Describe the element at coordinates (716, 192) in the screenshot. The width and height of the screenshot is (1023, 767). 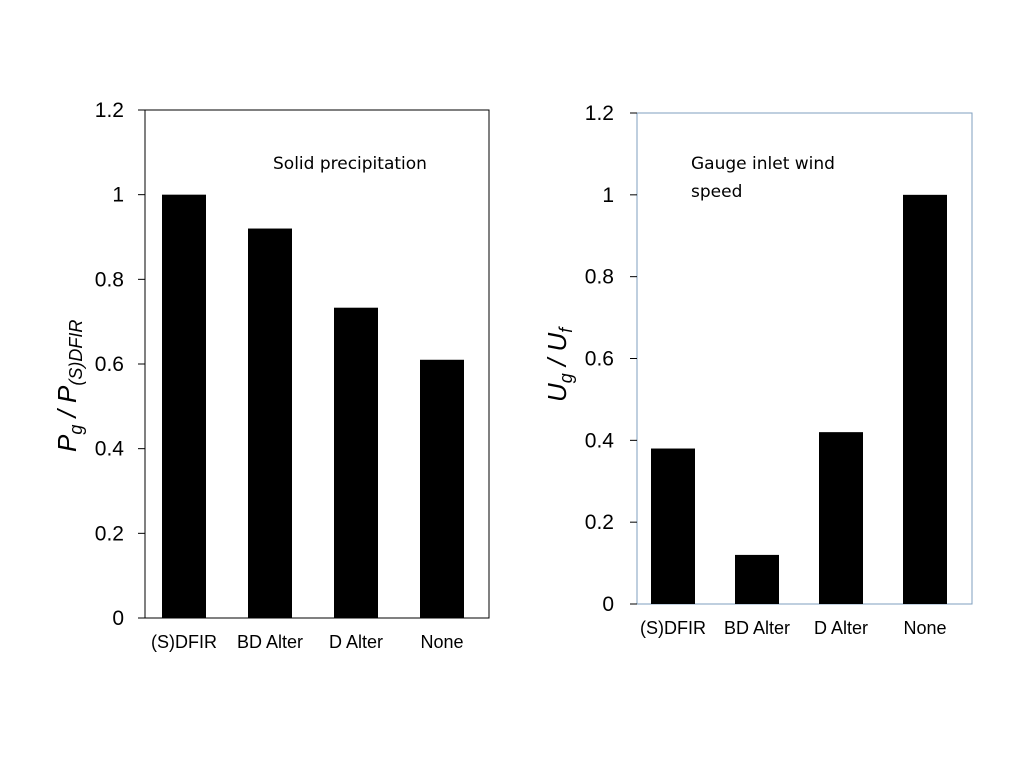
I see `chart-annotation-line-2: speed` at that location.